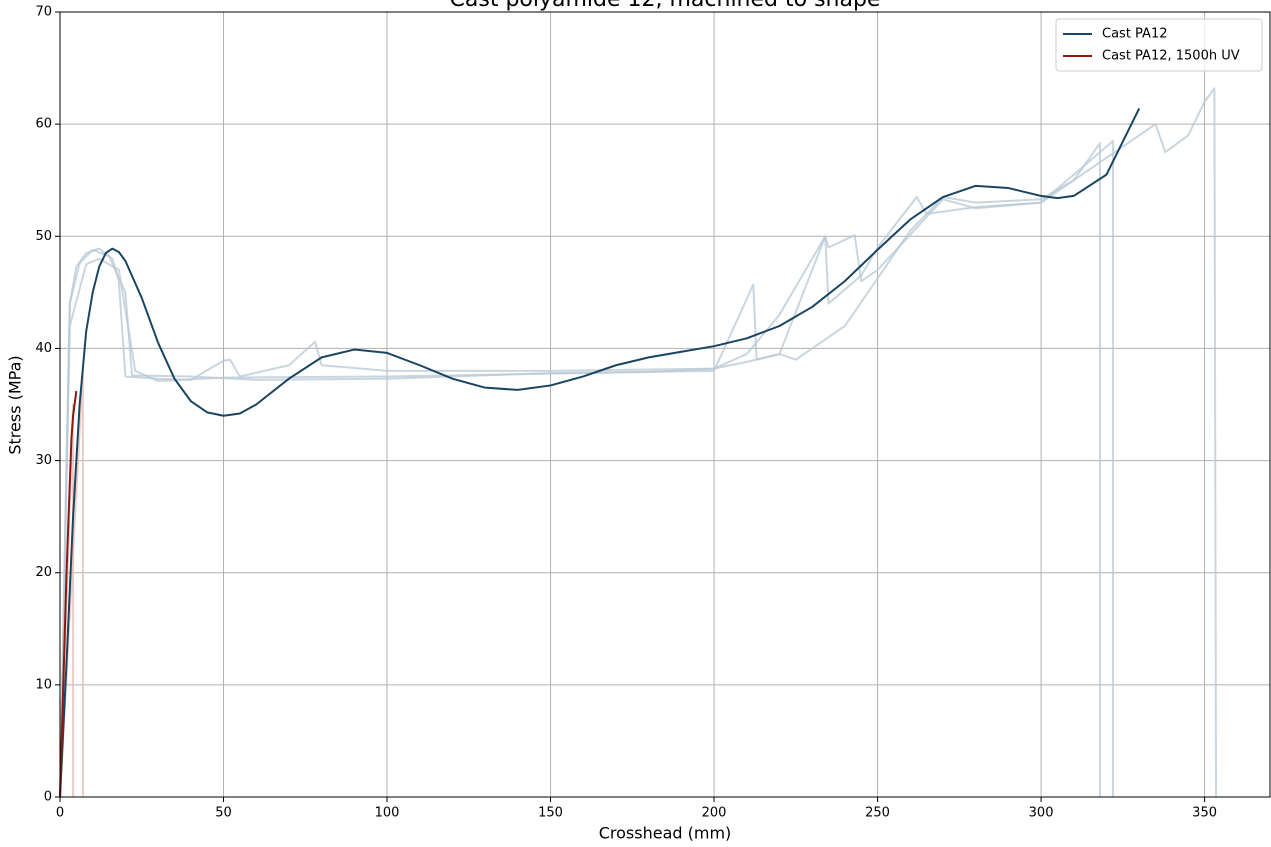 The image size is (1271, 847). Describe the element at coordinates (48, 797) in the screenshot. I see `y-tick-label: 0` at that location.